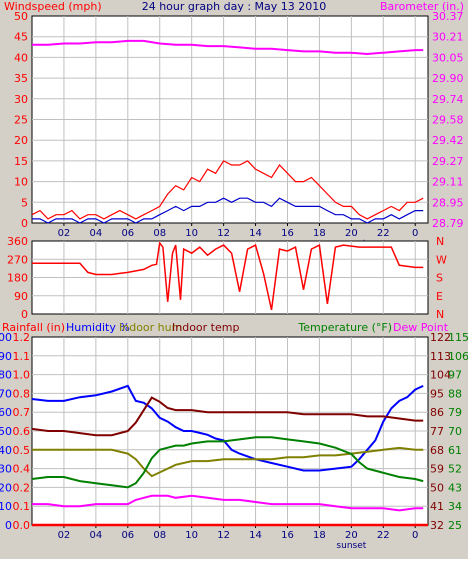 This screenshot has width=468, height=563. What do you see at coordinates (455, 375) in the screenshot?
I see `temperature-tick-label: 97` at bounding box center [455, 375].